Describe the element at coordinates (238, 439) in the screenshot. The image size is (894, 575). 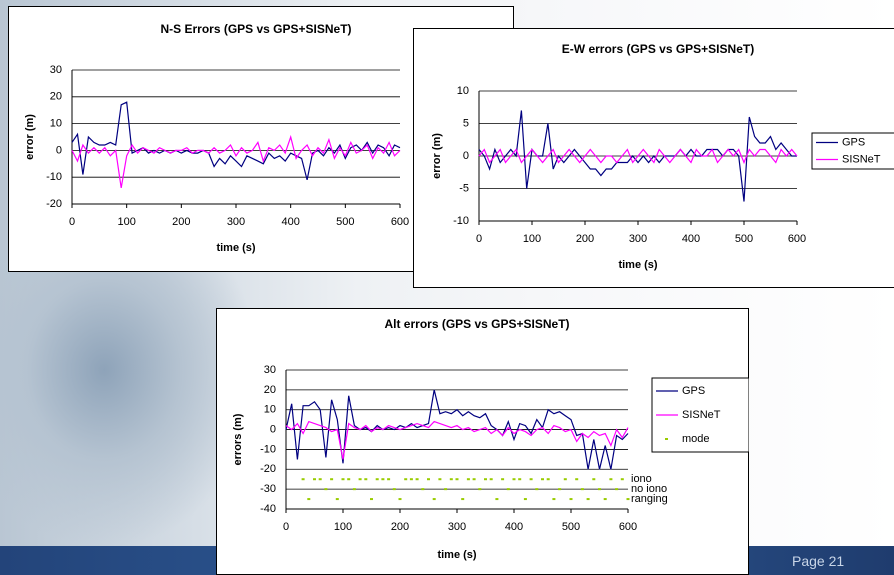
I see `y-axis-label: errors (m)` at that location.